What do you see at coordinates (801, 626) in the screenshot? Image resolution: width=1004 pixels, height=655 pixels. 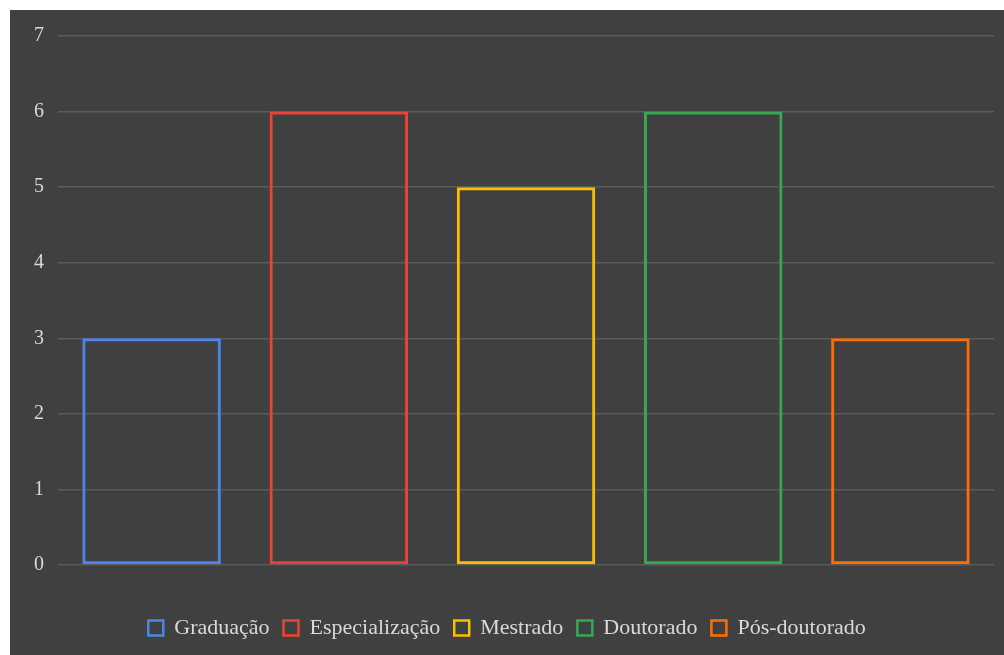 I see `legend-label: Pós-doutorado` at bounding box center [801, 626].